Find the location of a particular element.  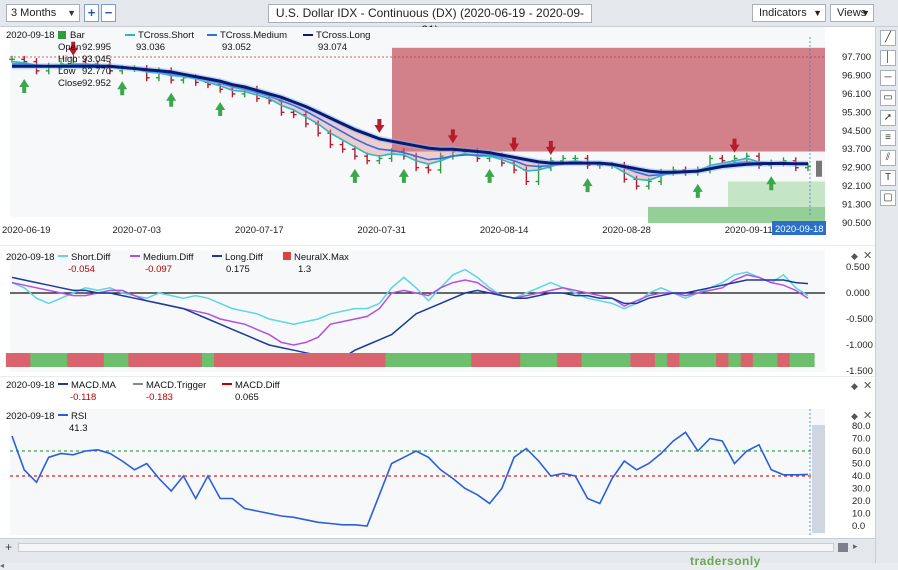

views-button: Views ▼ is located at coordinates (852, 13).